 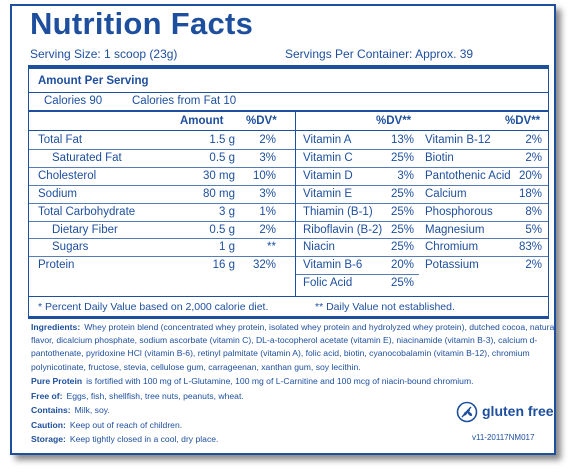 What do you see at coordinates (402, 140) in the screenshot?
I see `vitamin-dv: 13%` at bounding box center [402, 140].